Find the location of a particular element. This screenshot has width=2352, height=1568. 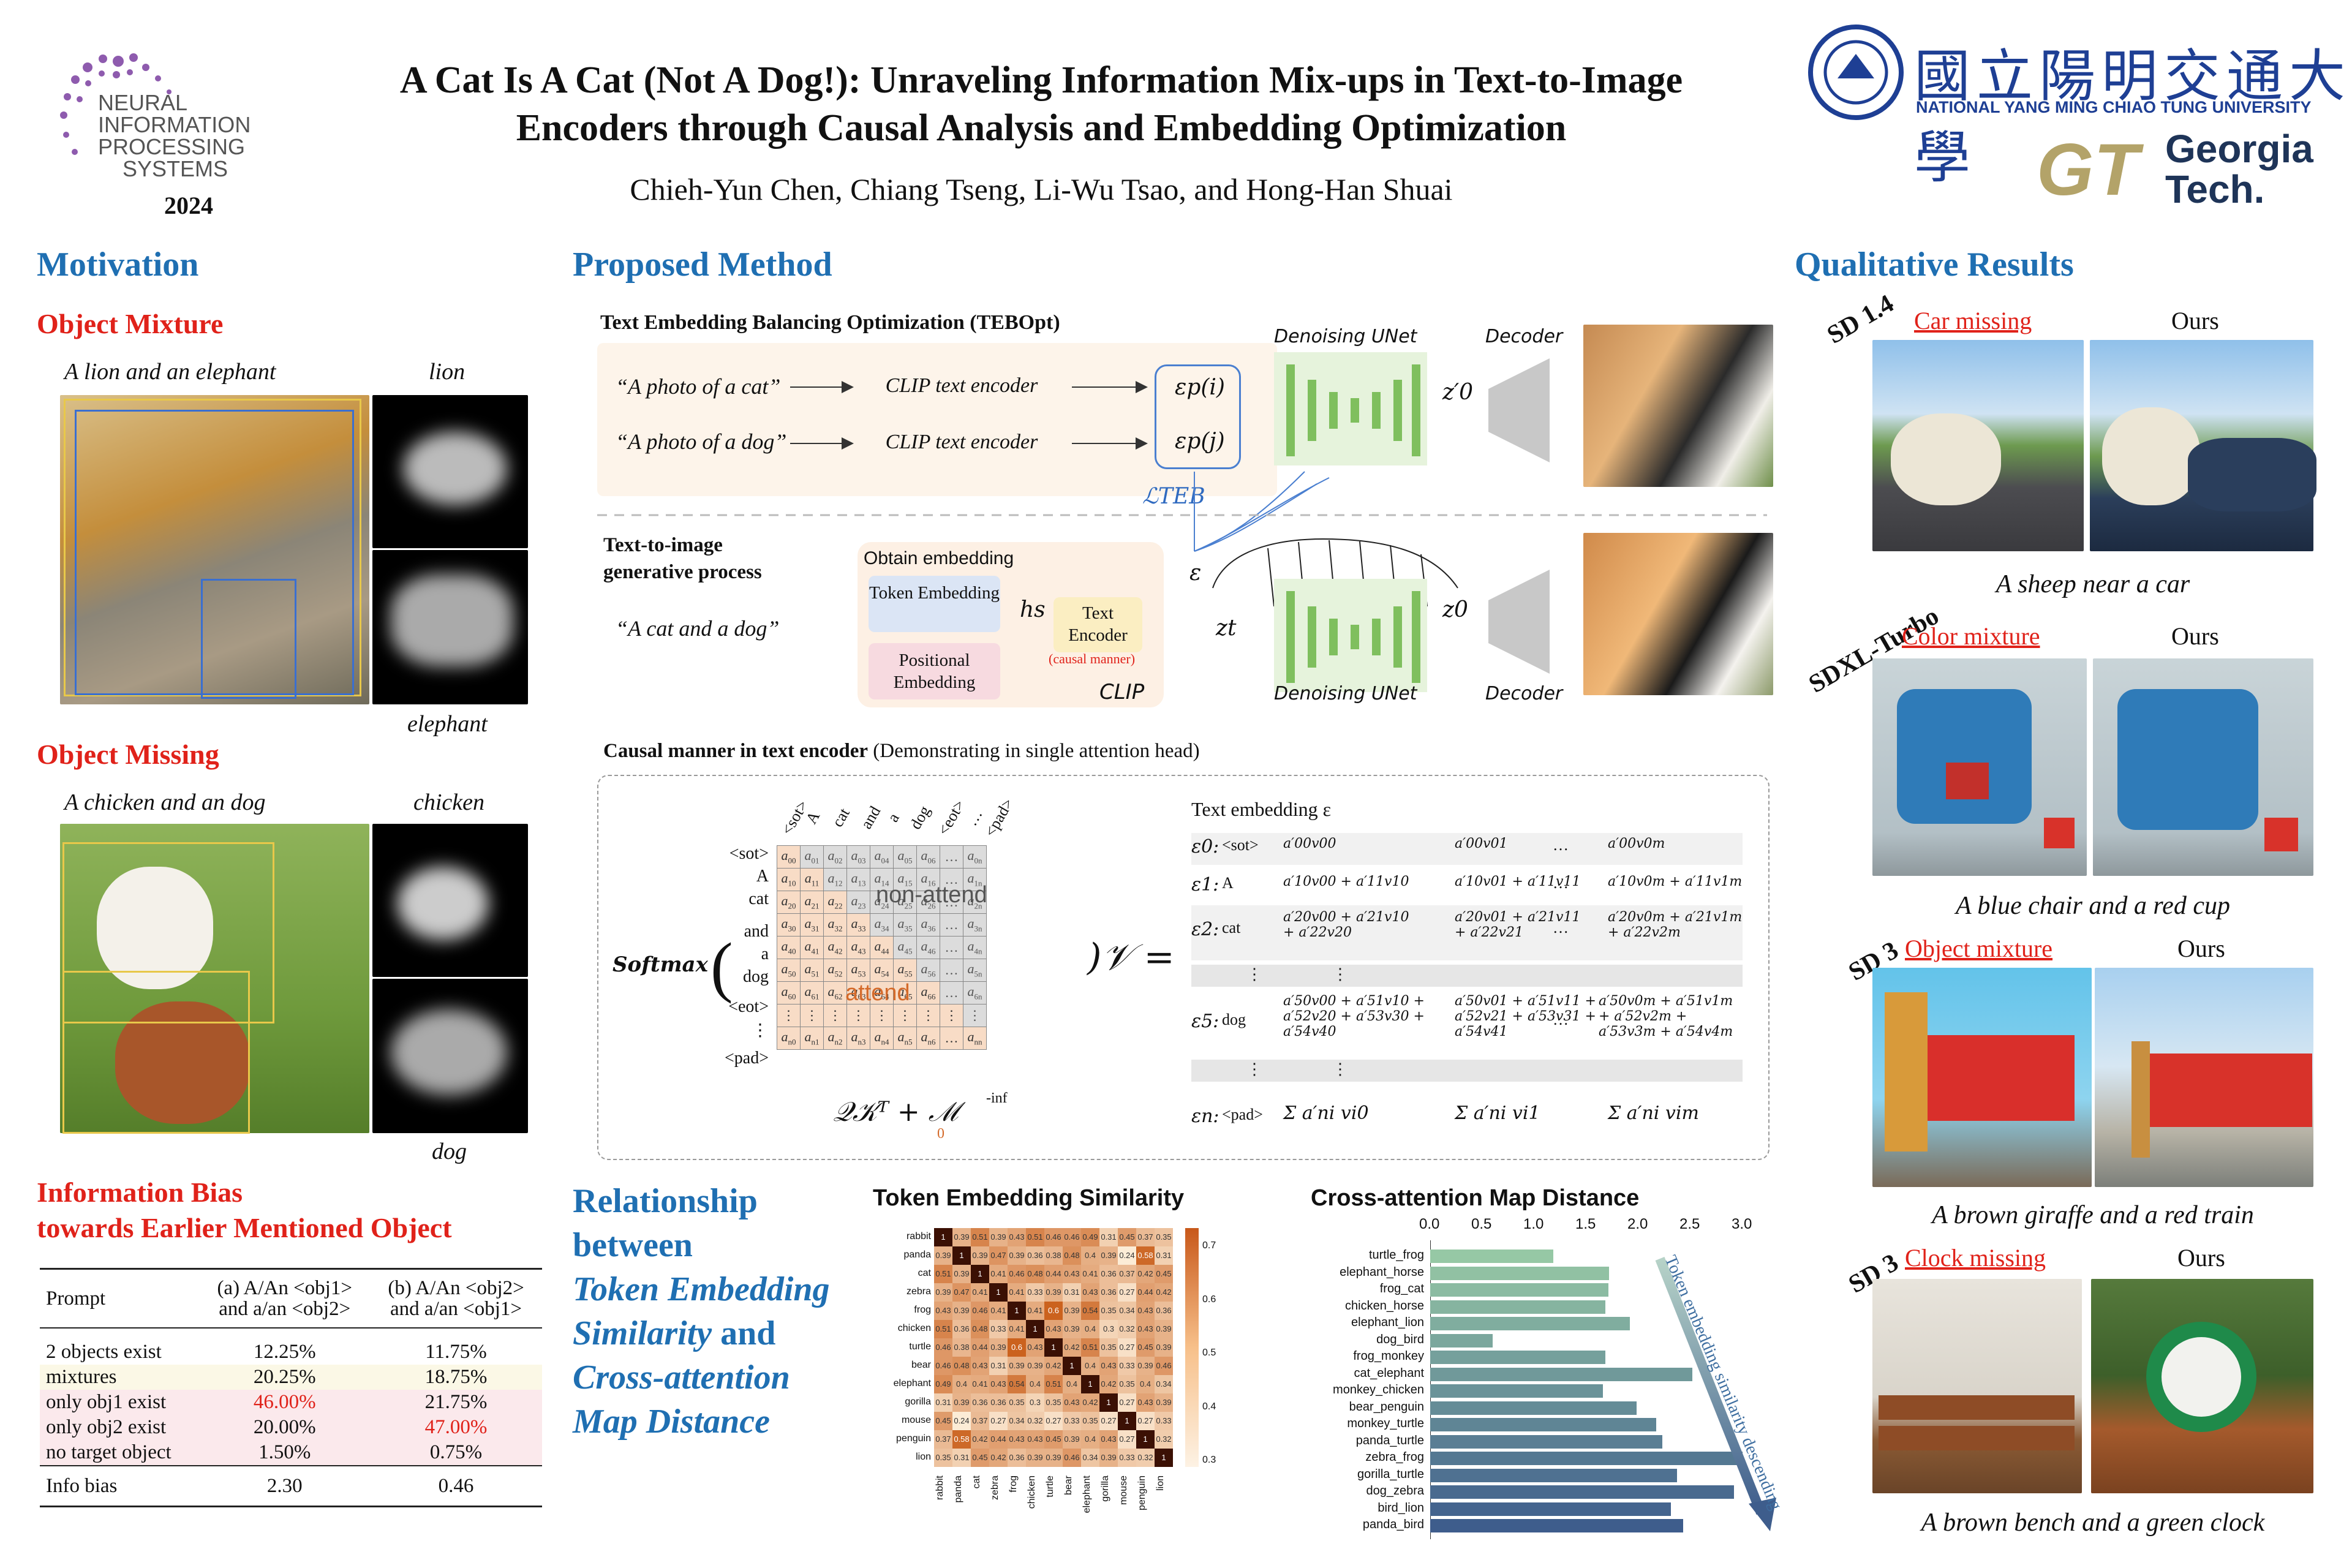

attention-cell: a3n is located at coordinates (975, 925).